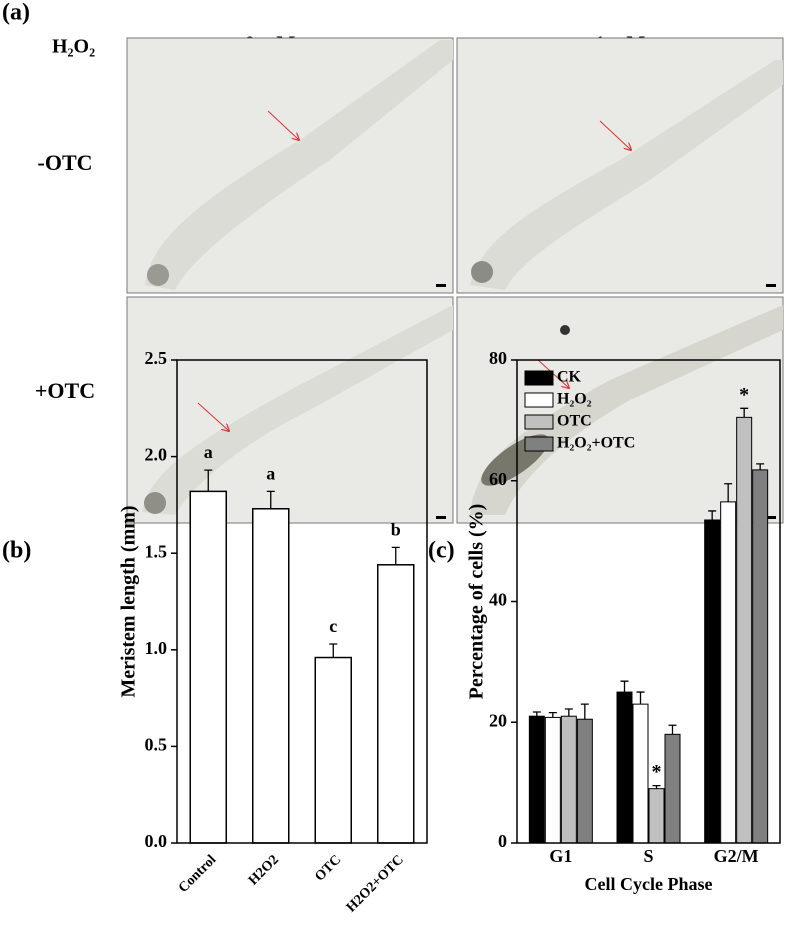 The height and width of the screenshot is (929, 787). Describe the element at coordinates (16, 551) in the screenshot. I see `panel-label: (b)` at that location.